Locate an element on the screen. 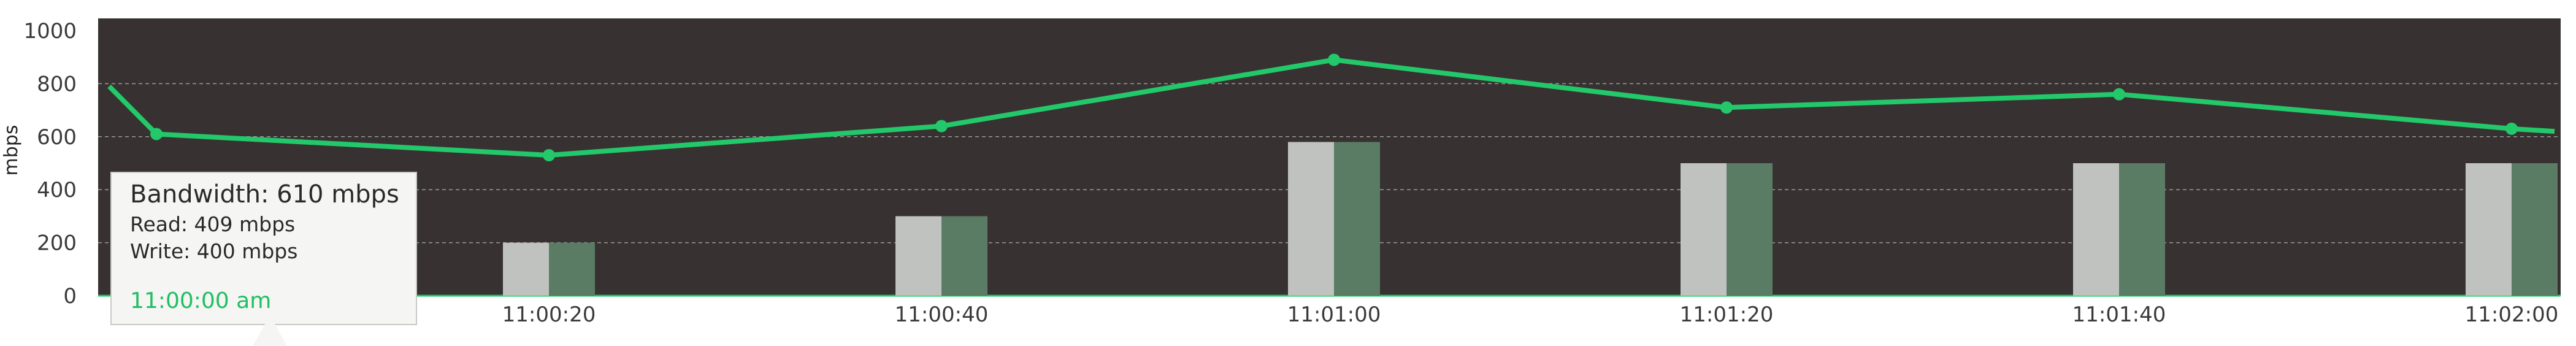  x-tick-label: 11:00:40 is located at coordinates (942, 314).